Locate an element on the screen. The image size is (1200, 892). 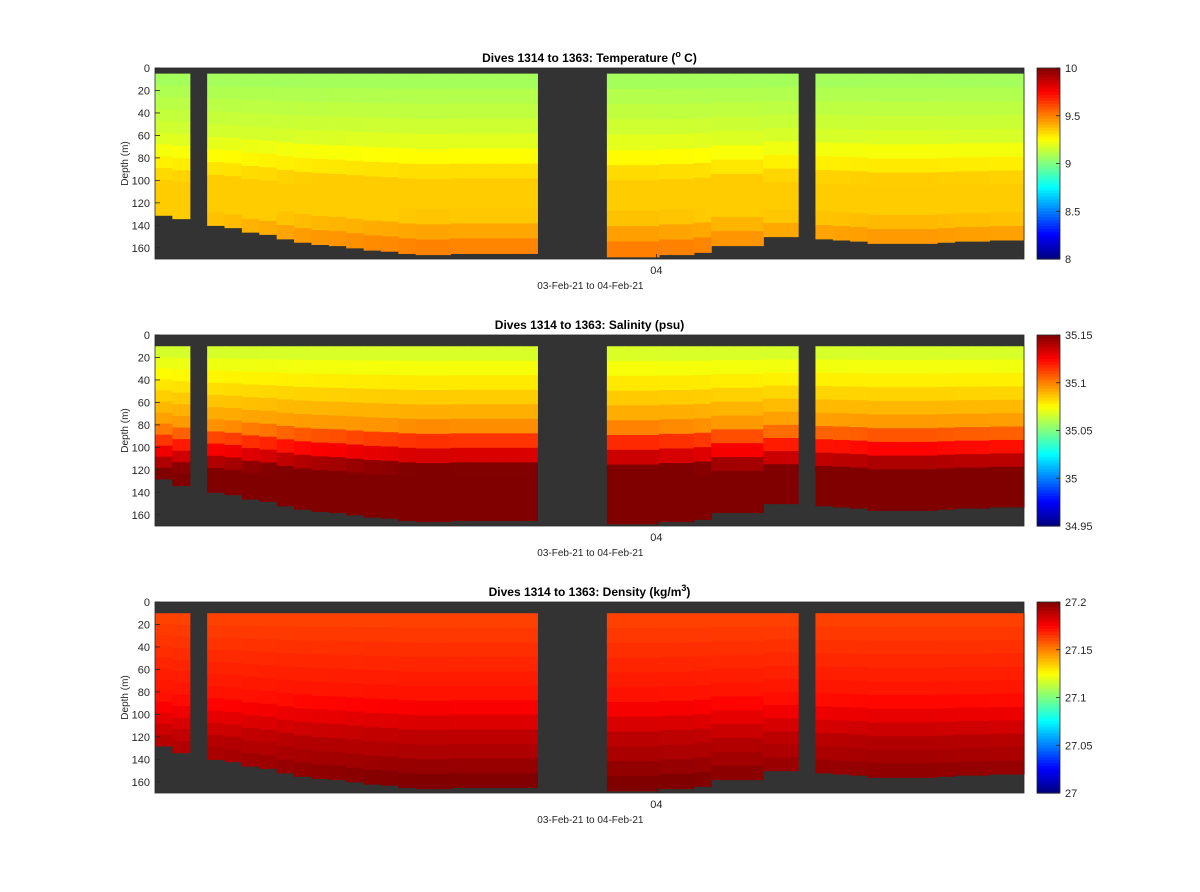
colorbar-tick-label: 27.05 is located at coordinates (1079, 746).